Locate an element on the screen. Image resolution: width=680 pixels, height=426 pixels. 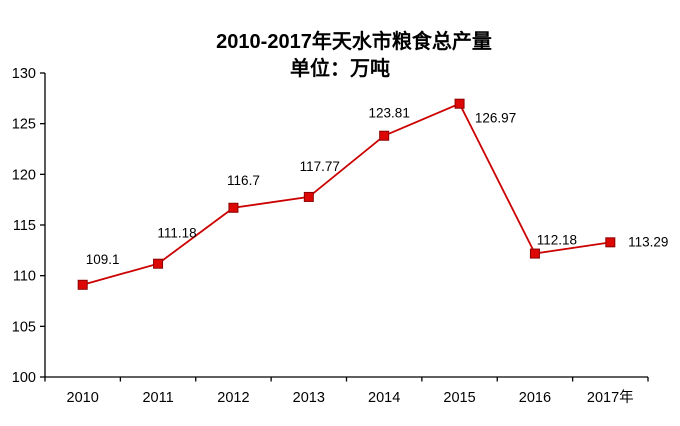
x-category-label: 2016 is located at coordinates (535, 398).